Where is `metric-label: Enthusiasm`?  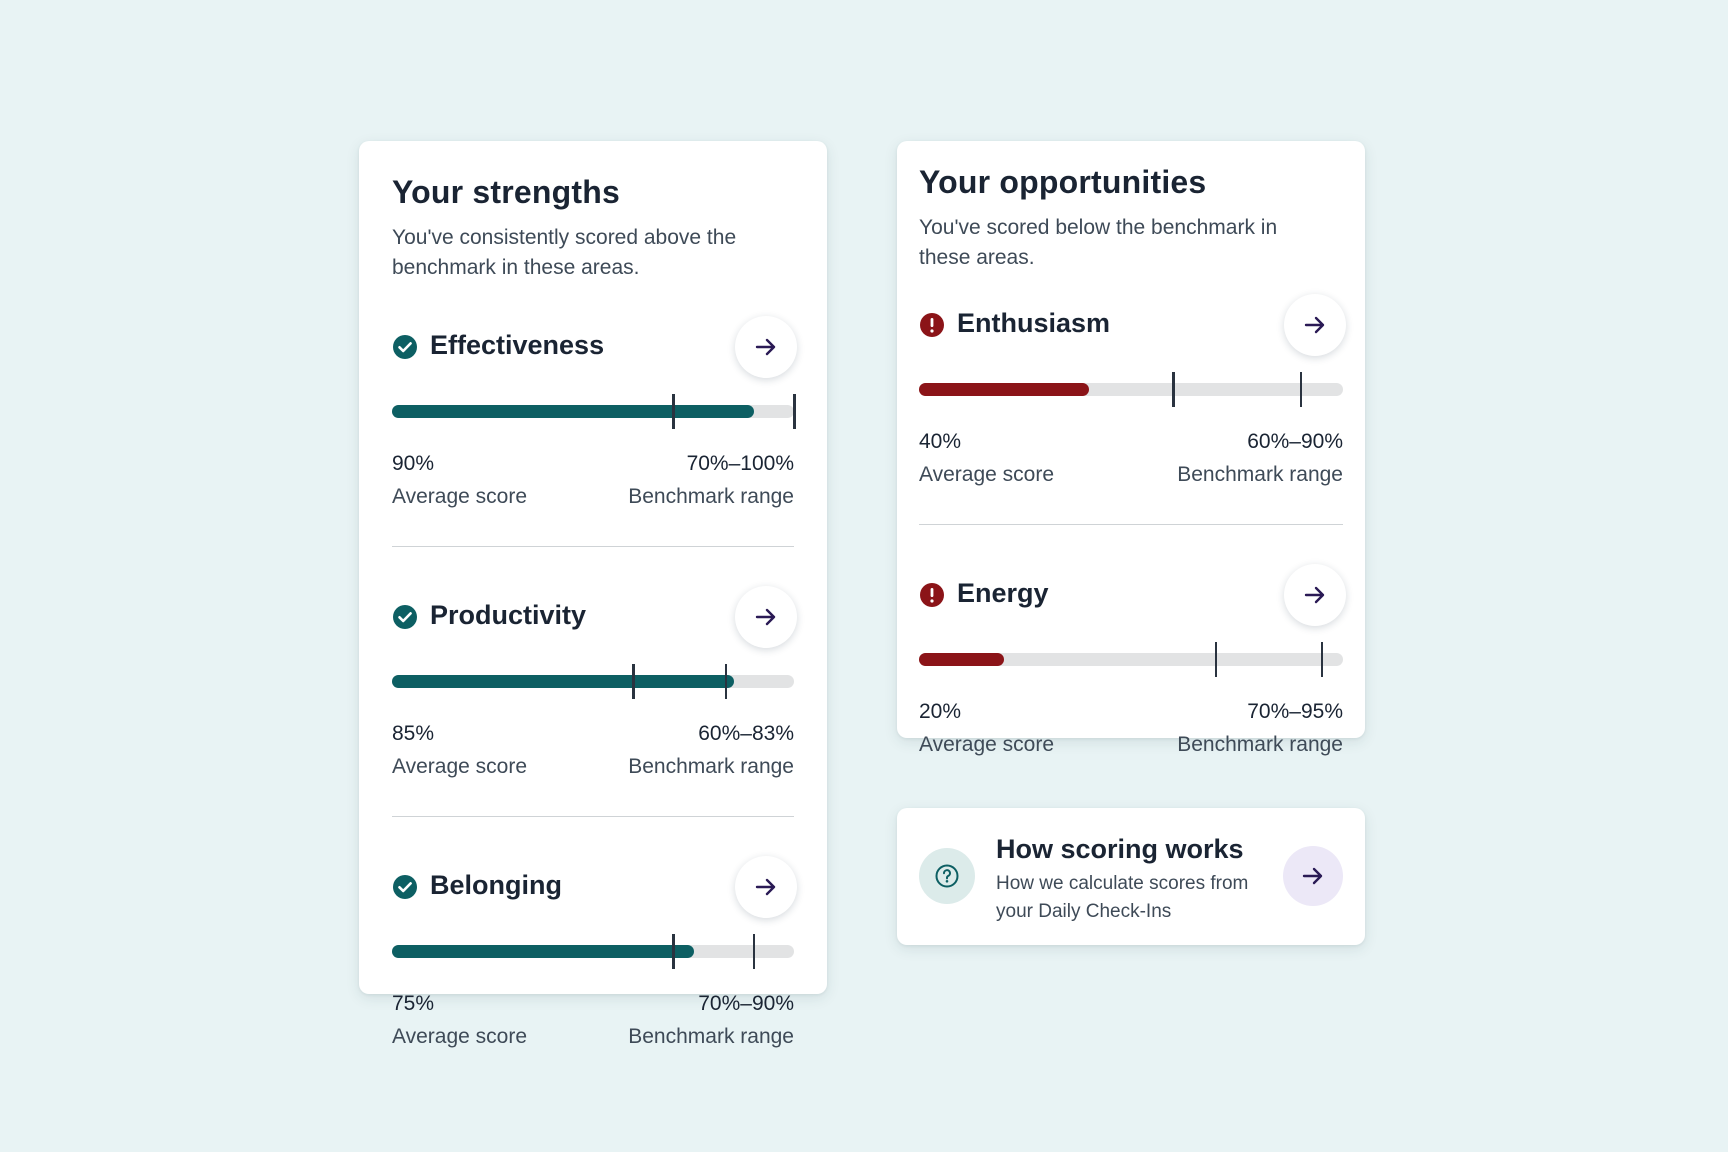
metric-label: Enthusiasm is located at coordinates (1034, 323).